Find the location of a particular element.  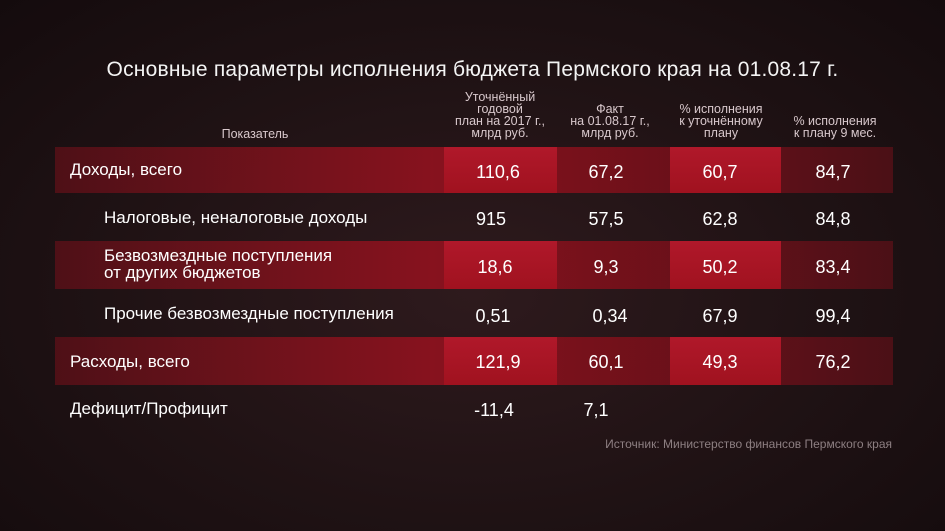

cell-pct-9m: 83,4 is located at coordinates (833, 267).